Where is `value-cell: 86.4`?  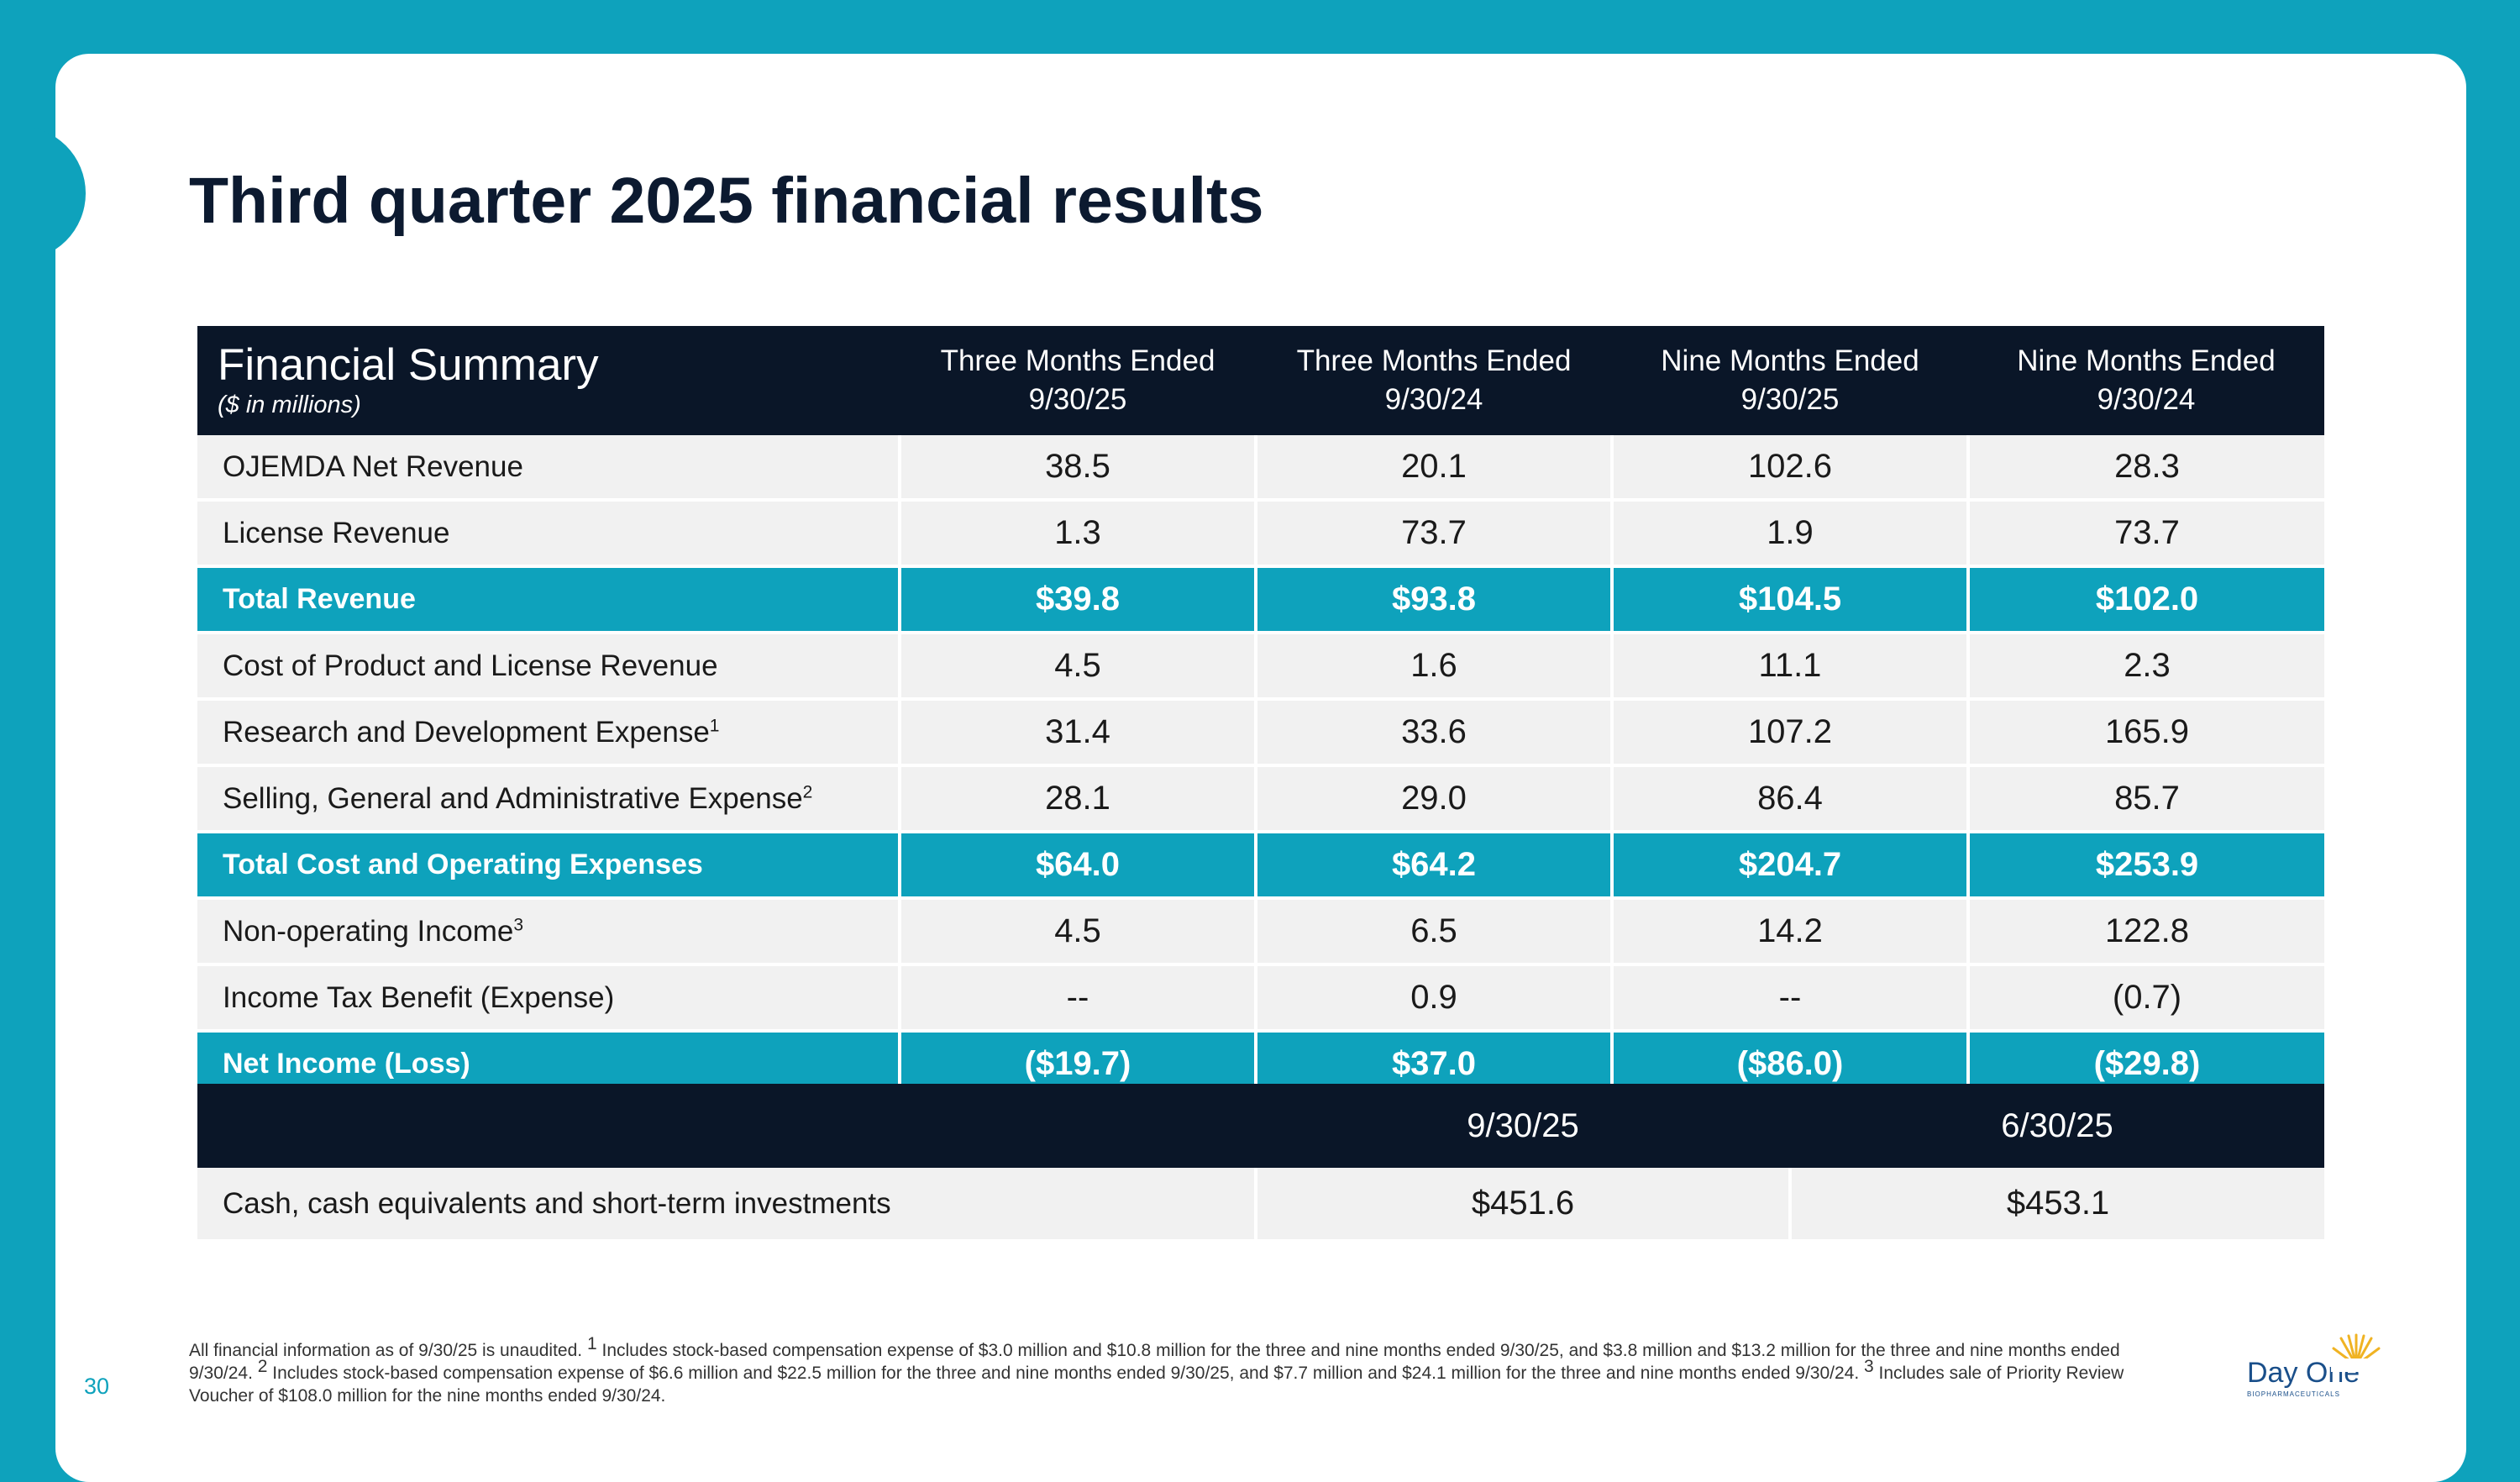 value-cell: 86.4 is located at coordinates (1791, 799).